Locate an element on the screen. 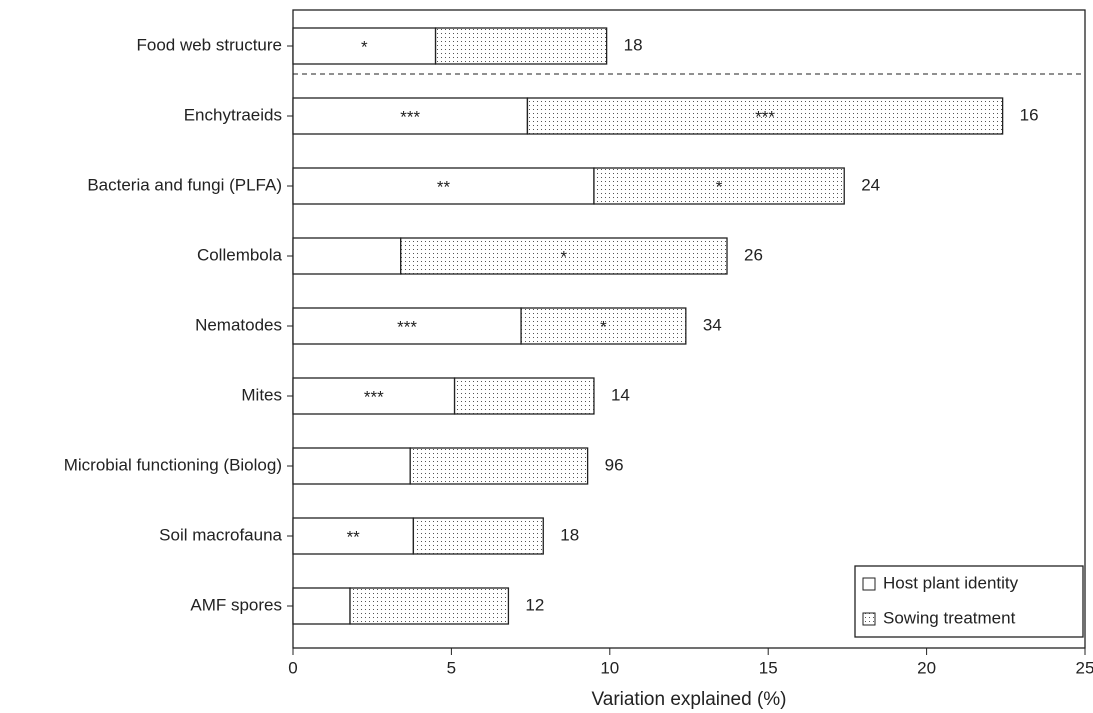 The height and width of the screenshot is (713, 1093). x-tick-label: 5 is located at coordinates (451, 667).